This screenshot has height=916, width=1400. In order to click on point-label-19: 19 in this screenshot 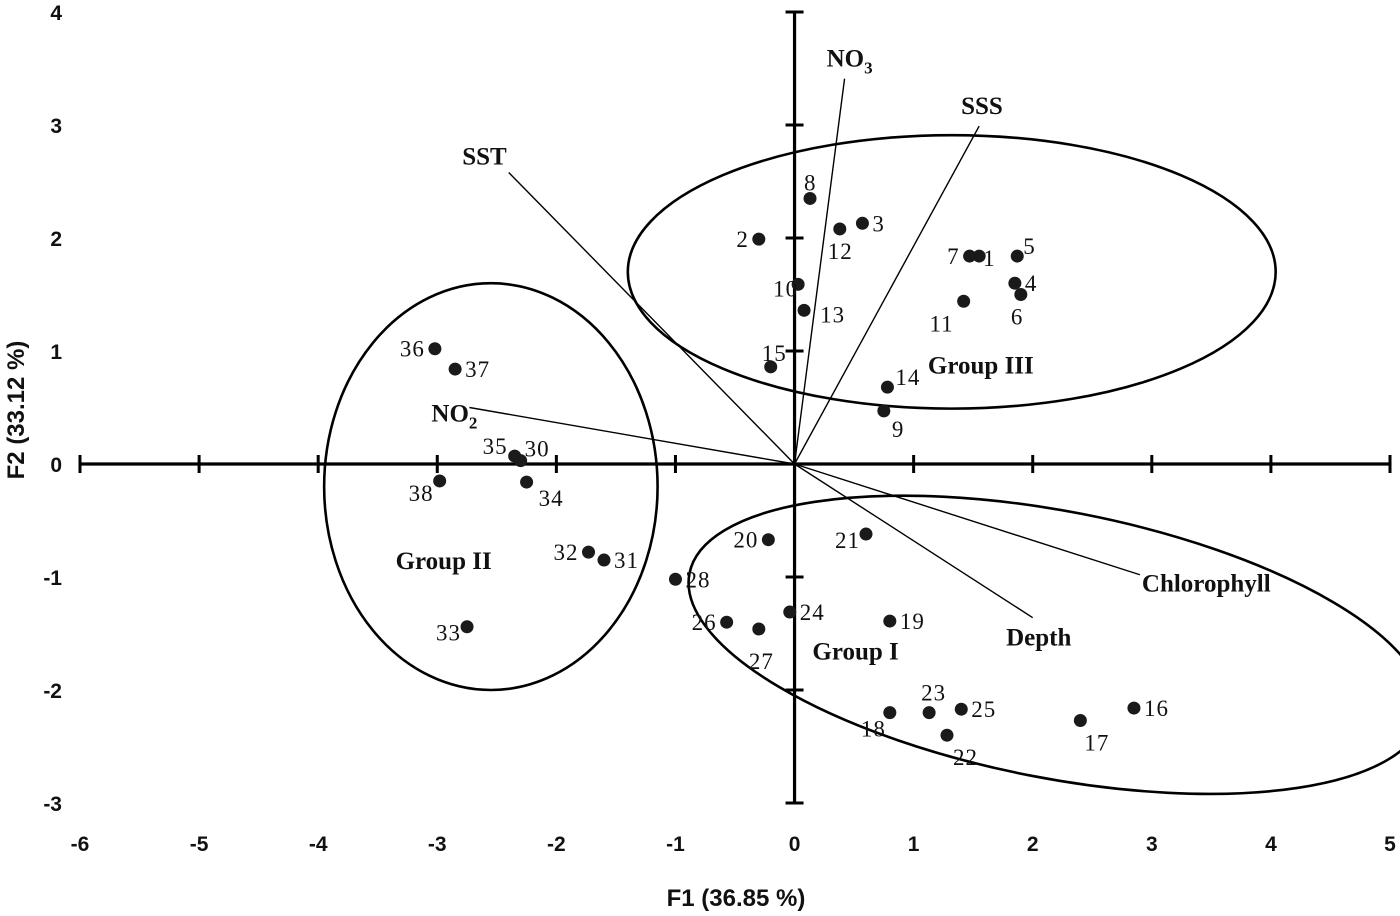, I will do `click(912, 621)`.